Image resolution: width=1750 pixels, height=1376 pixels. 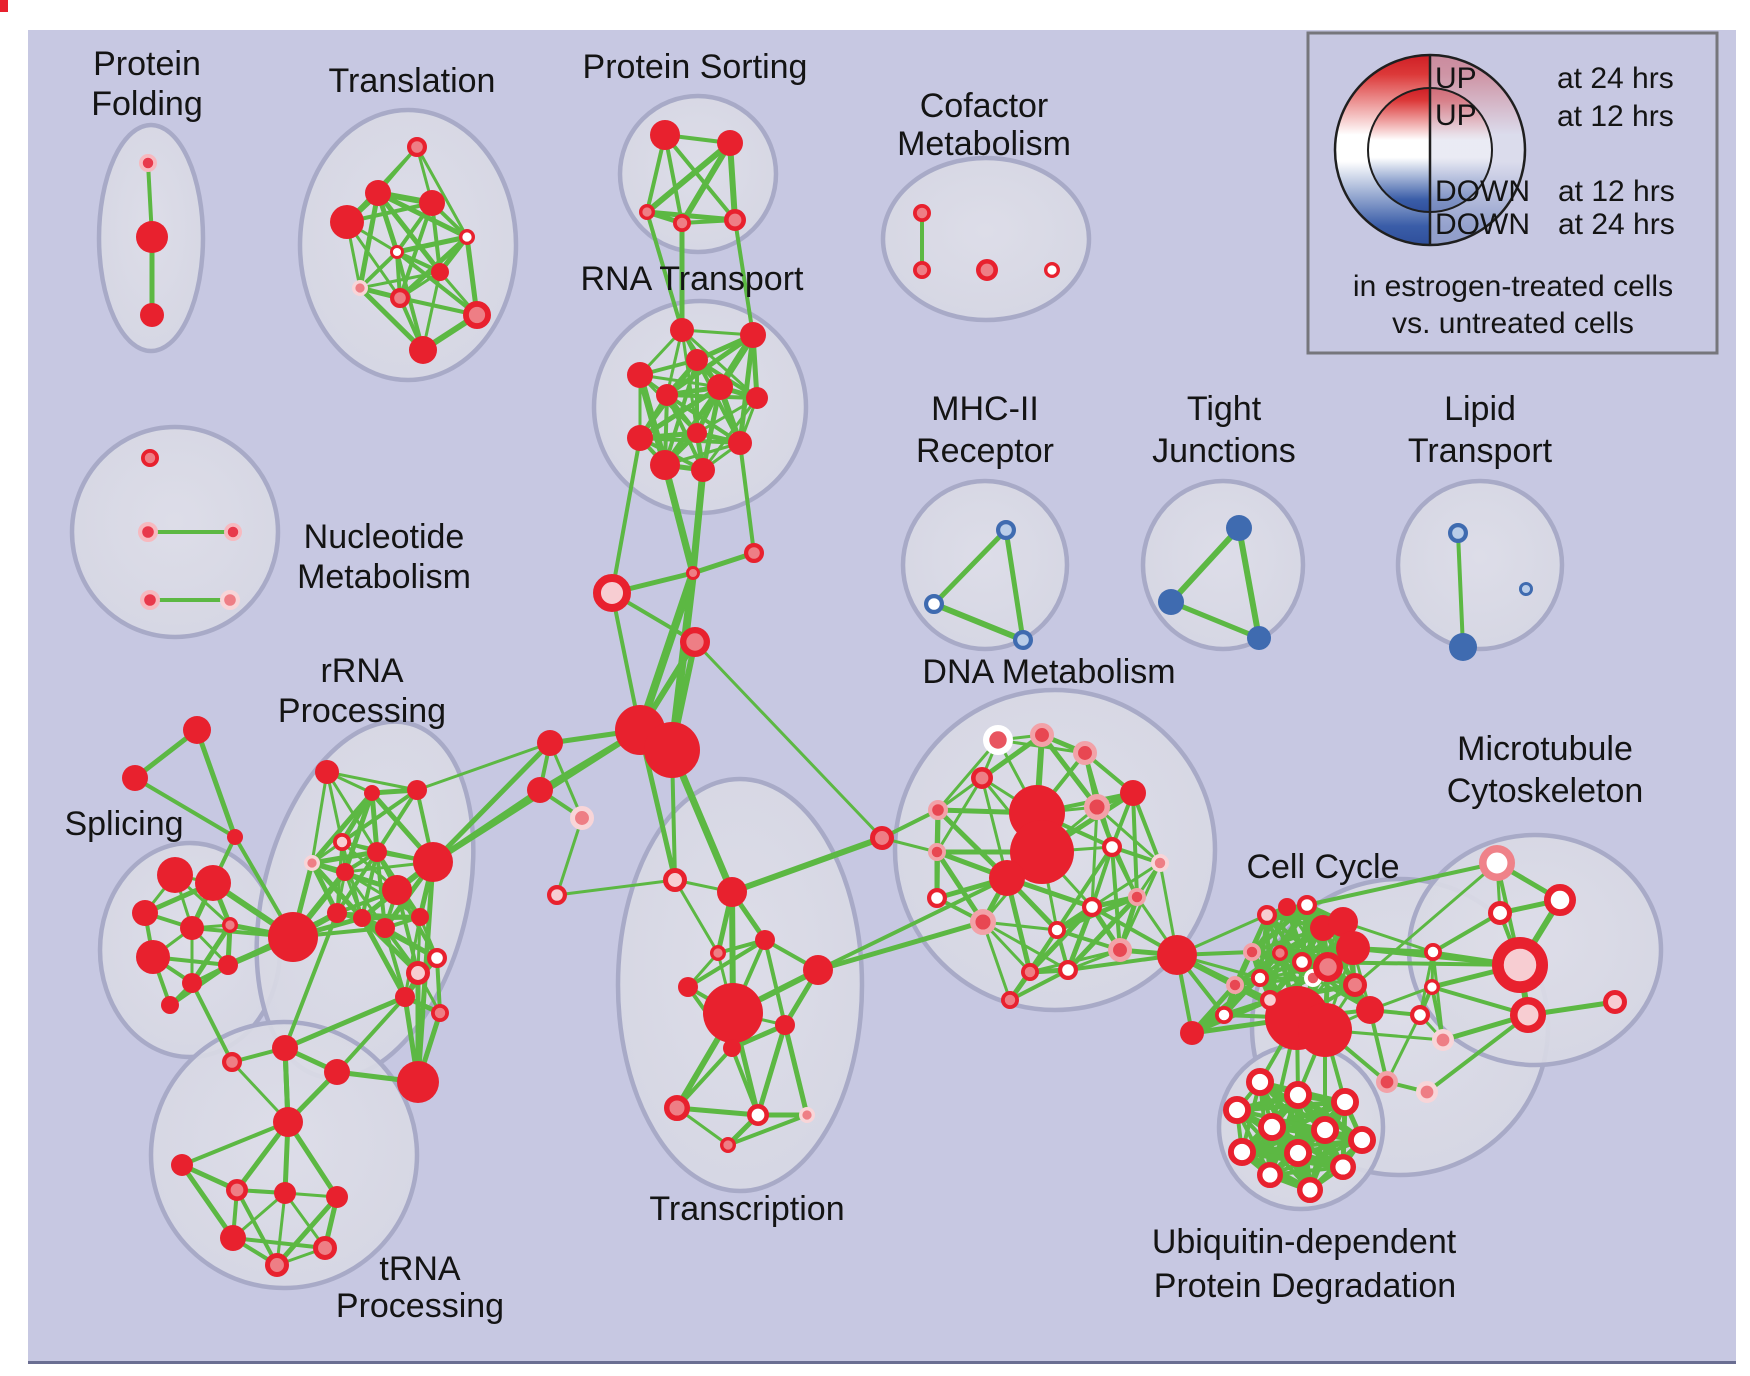 What do you see at coordinates (384, 537) in the screenshot?
I see `cluster-label-nucleotide_metabolism-line1: Nucleotide` at bounding box center [384, 537].